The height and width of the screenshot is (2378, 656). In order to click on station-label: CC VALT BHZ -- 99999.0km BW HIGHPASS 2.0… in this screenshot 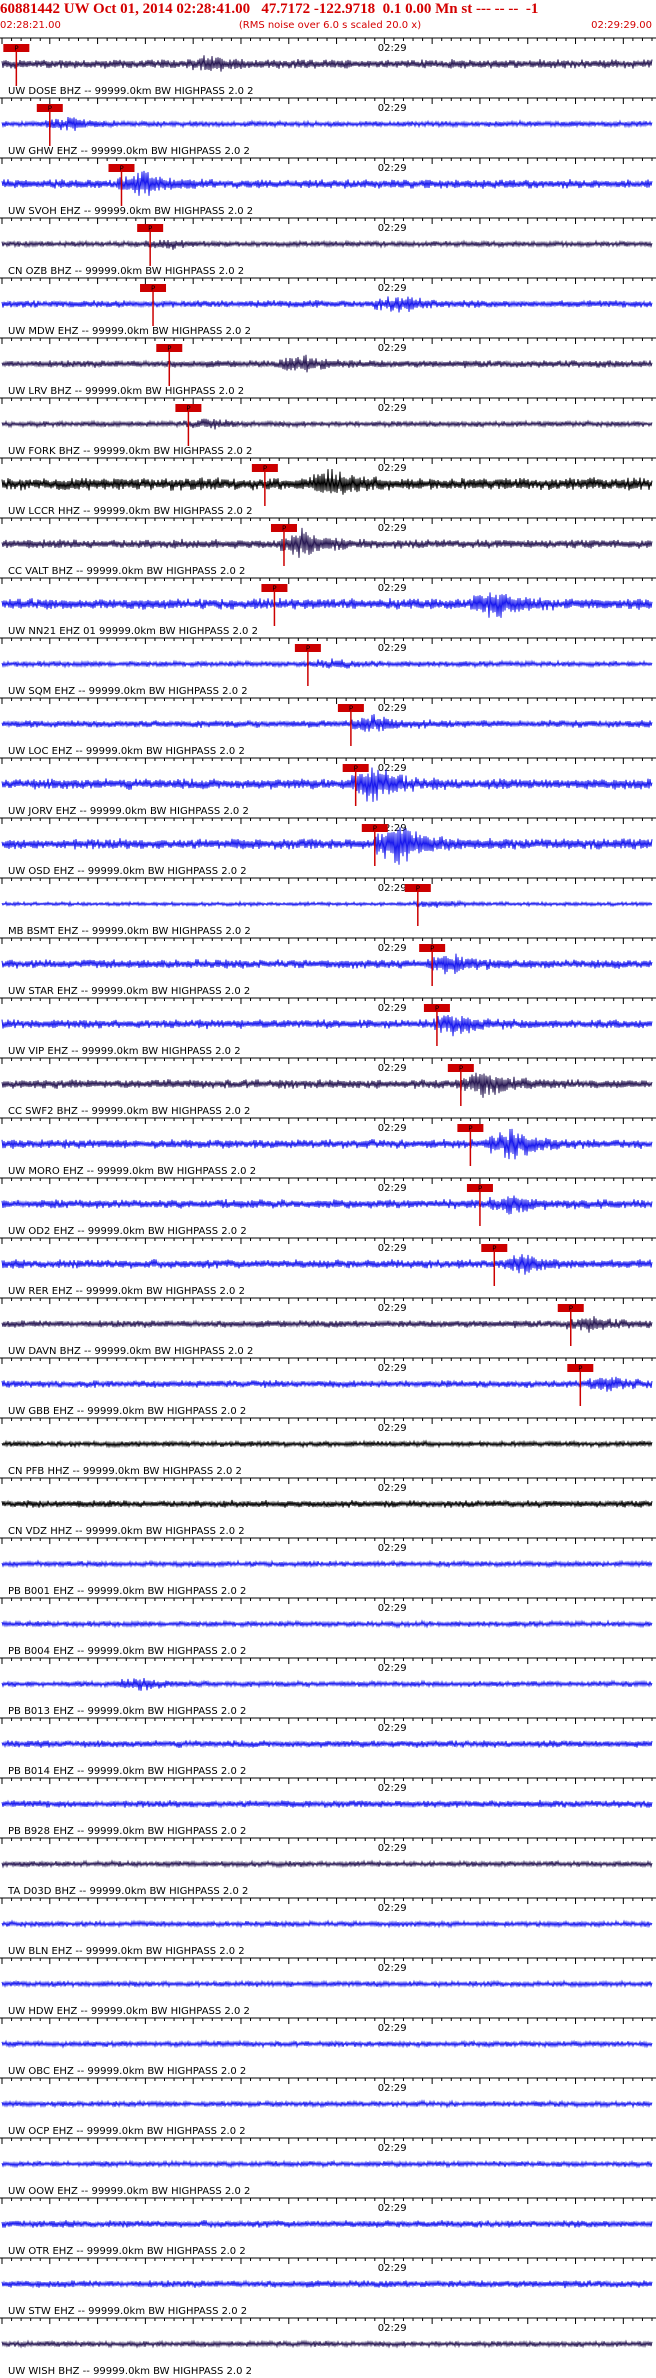, I will do `click(126, 571)`.